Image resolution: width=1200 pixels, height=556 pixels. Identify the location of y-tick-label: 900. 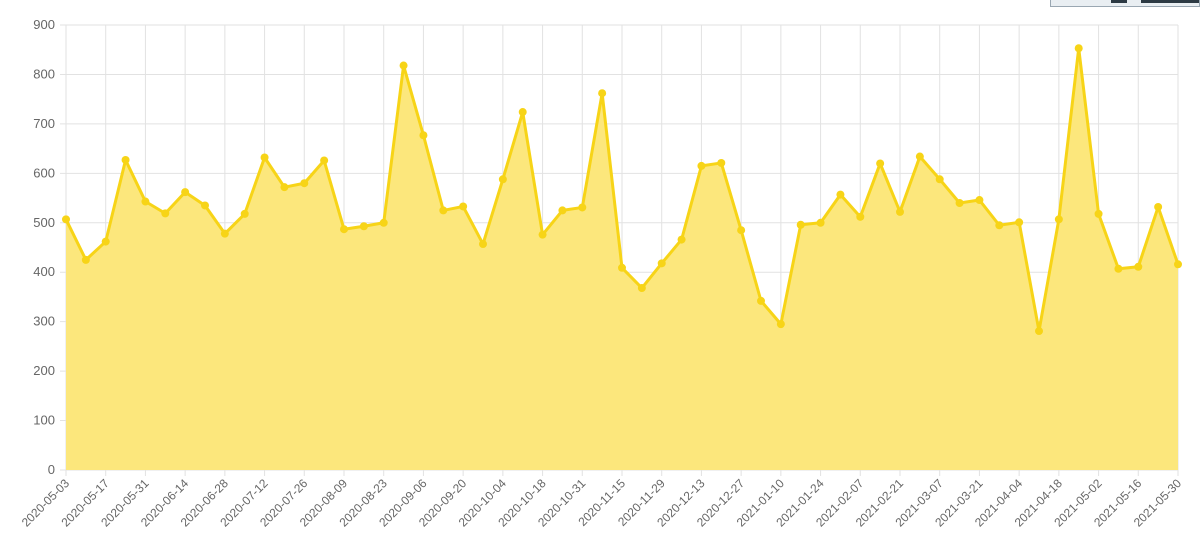
(44, 24).